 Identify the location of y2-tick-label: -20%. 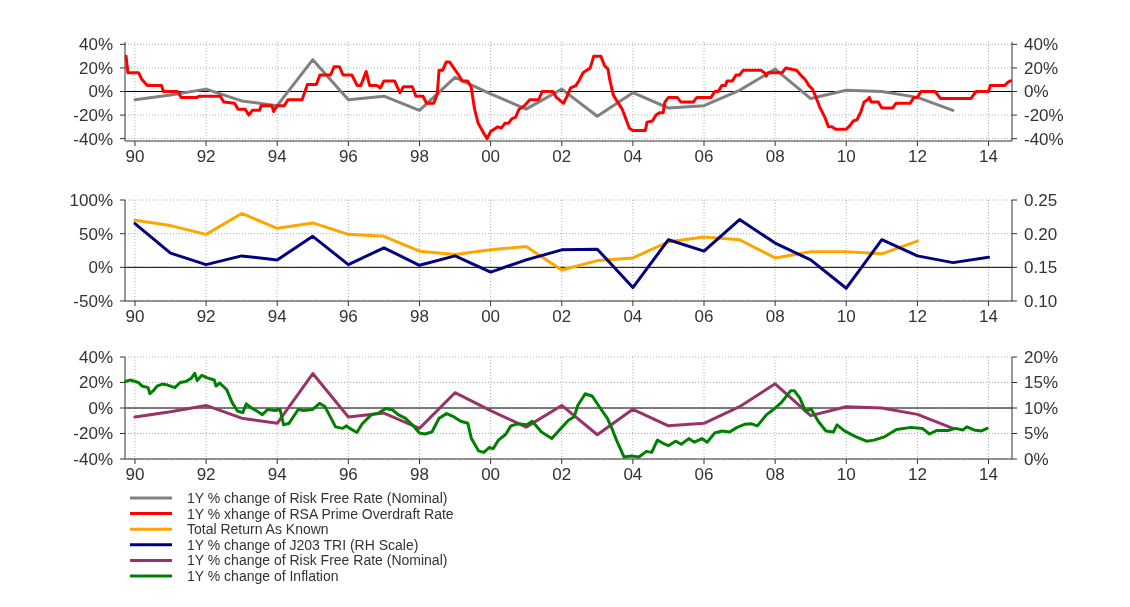
(1044, 116).